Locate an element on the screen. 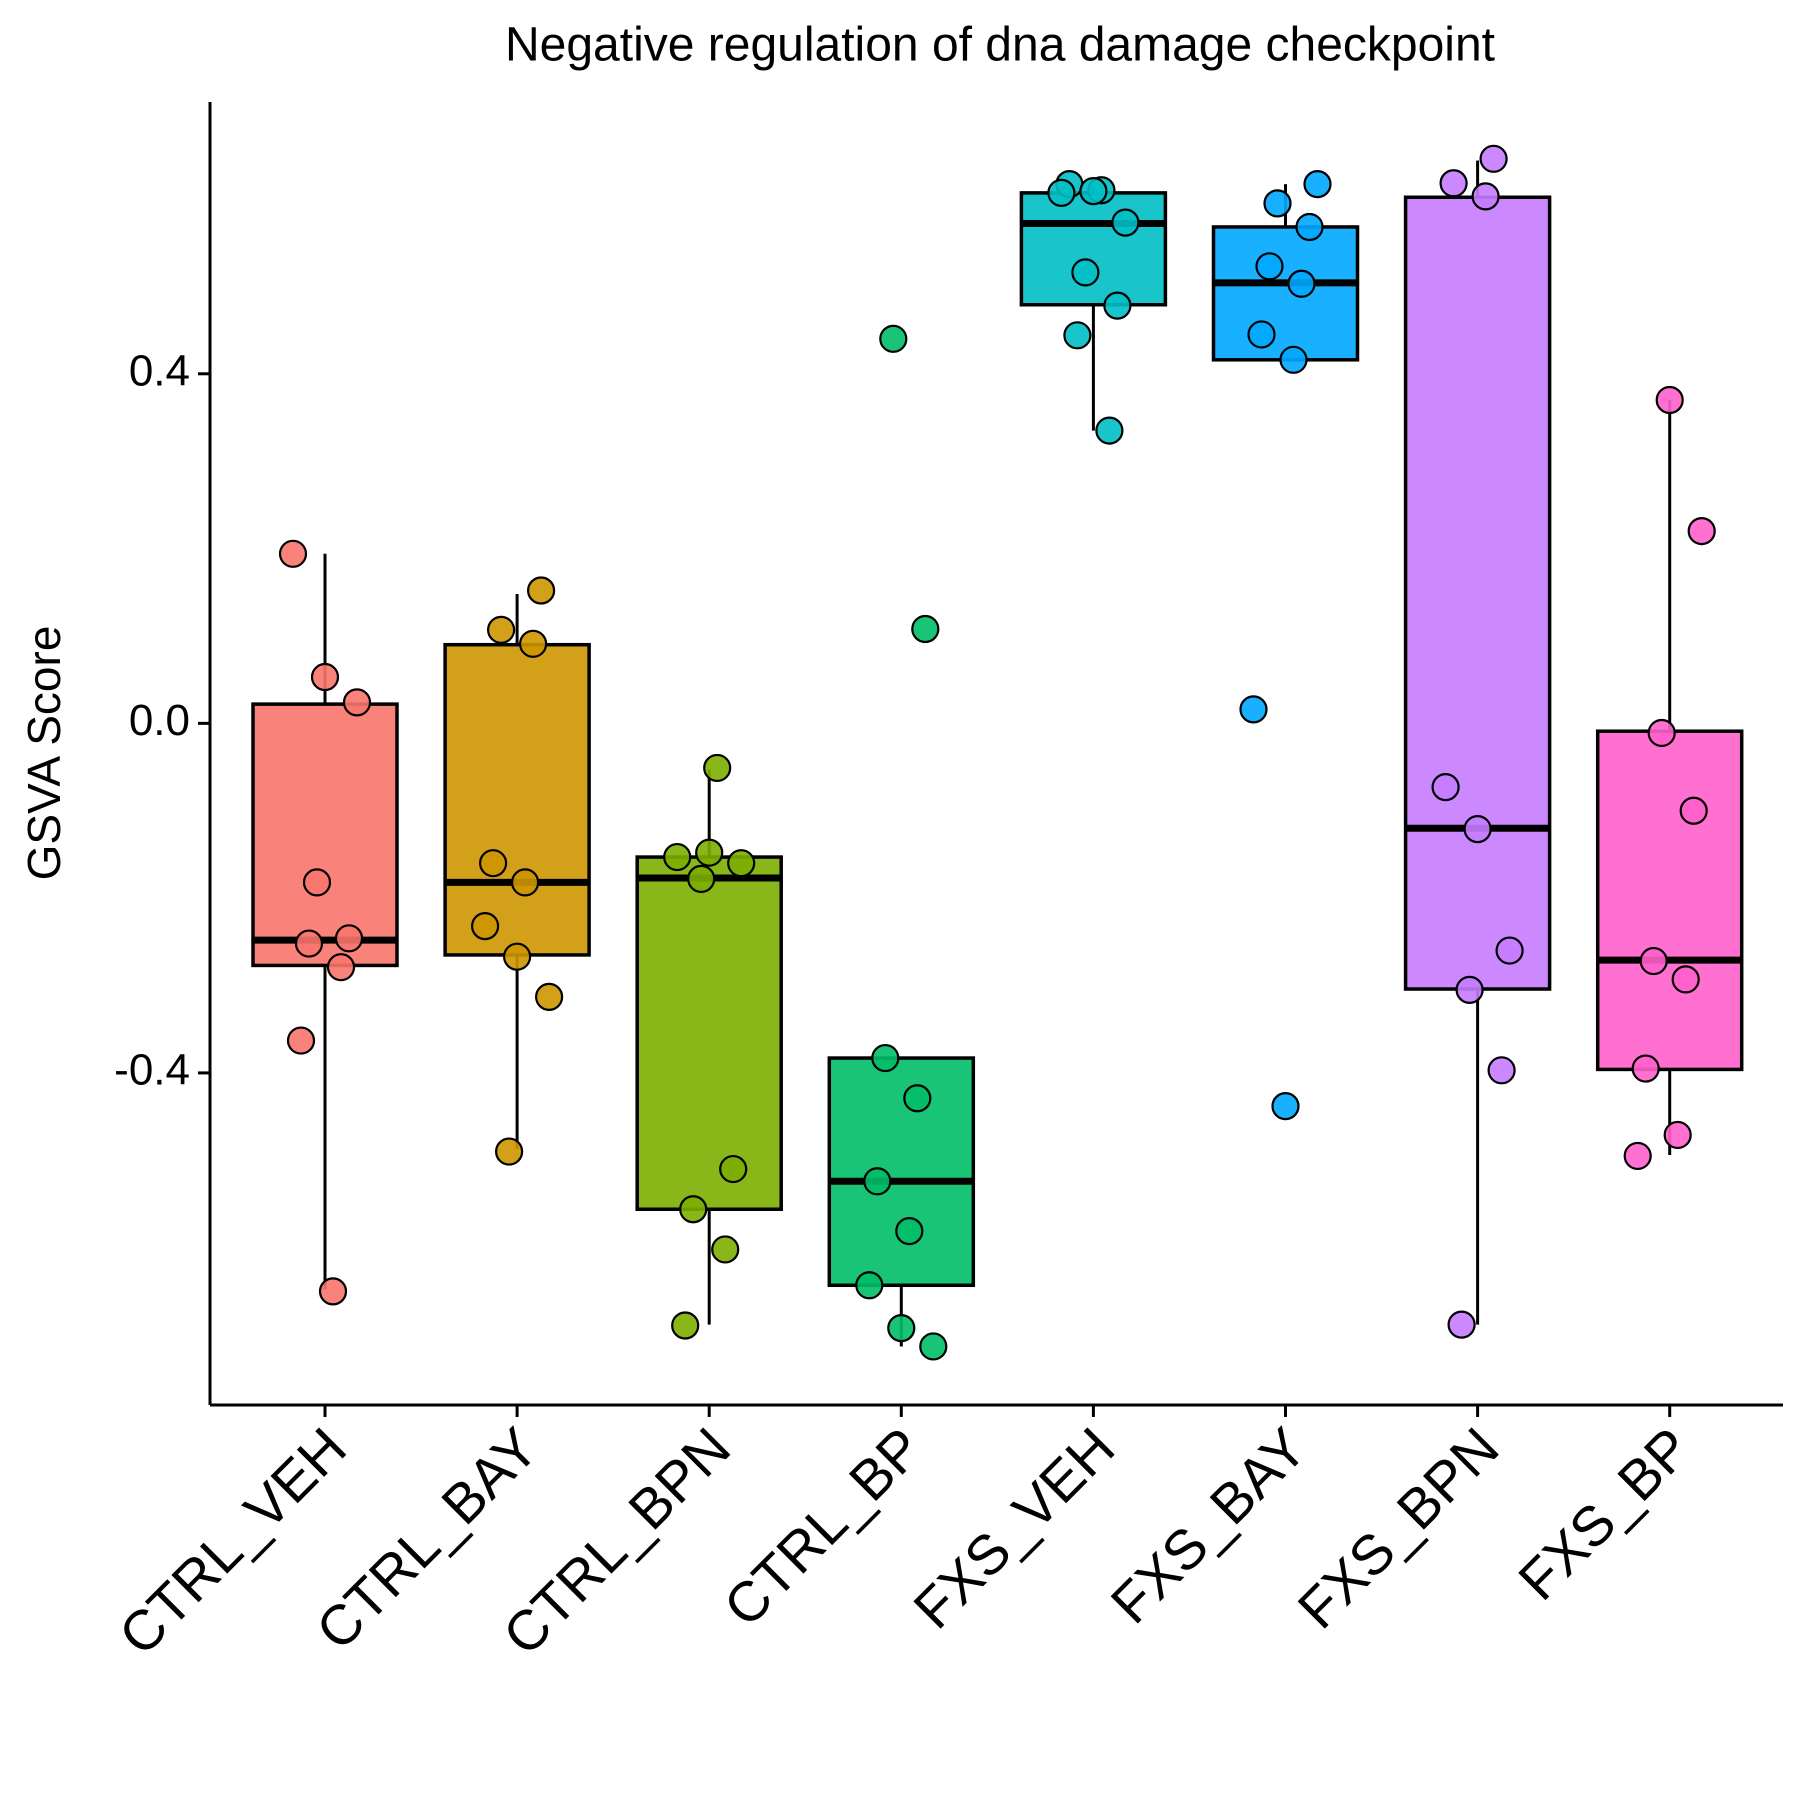  y-axis-label: GSVA Score is located at coordinates (44, 753).